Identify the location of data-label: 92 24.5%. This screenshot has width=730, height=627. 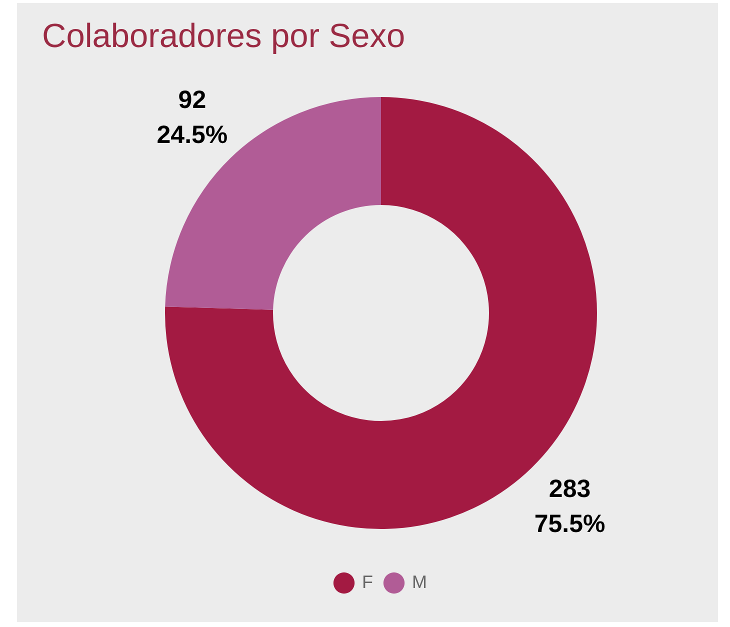
(192, 117).